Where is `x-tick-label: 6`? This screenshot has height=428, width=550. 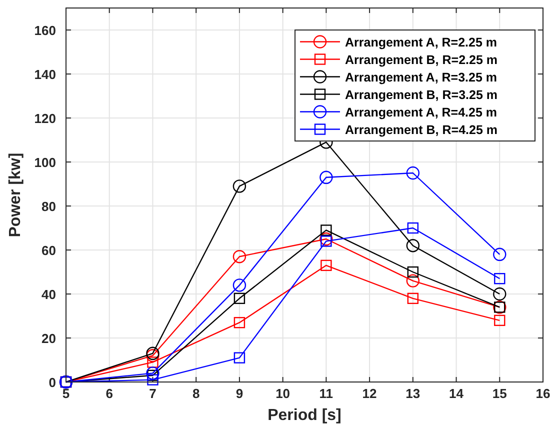
x-tick-label: 6 is located at coordinates (109, 393).